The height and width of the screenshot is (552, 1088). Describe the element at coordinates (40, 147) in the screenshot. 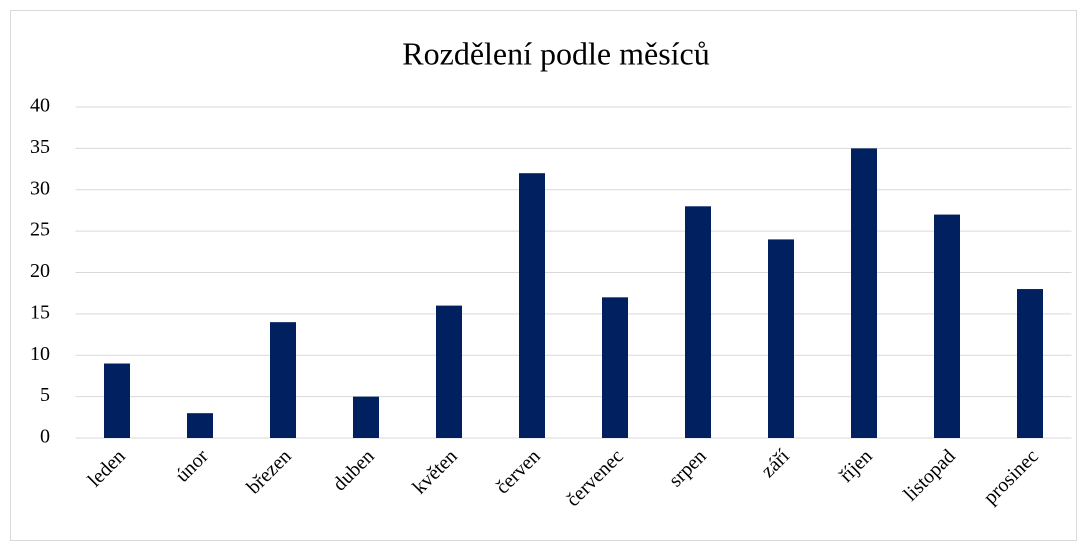

I see `y-tick-label: 35` at that location.